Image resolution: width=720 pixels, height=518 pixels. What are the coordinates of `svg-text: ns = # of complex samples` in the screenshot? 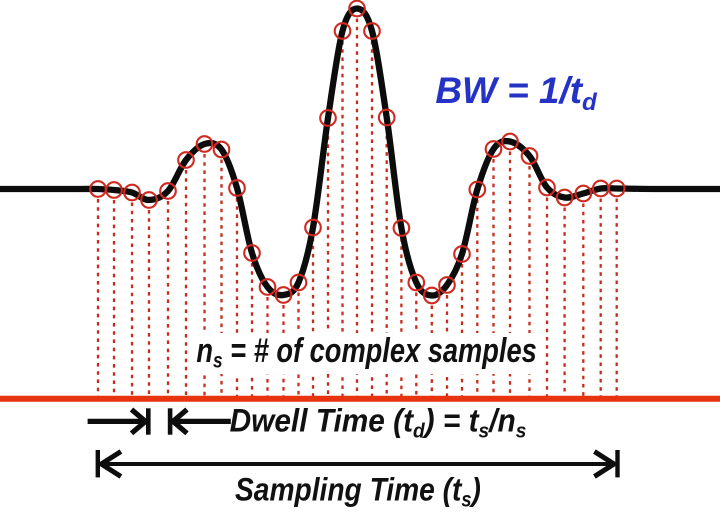 It's located at (366, 352).